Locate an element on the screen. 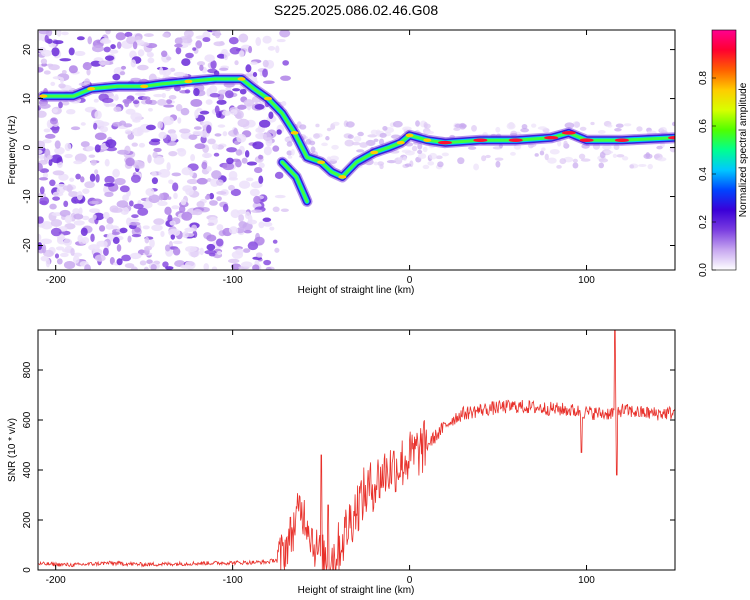  y-tick-label: 600 is located at coordinates (27, 419).